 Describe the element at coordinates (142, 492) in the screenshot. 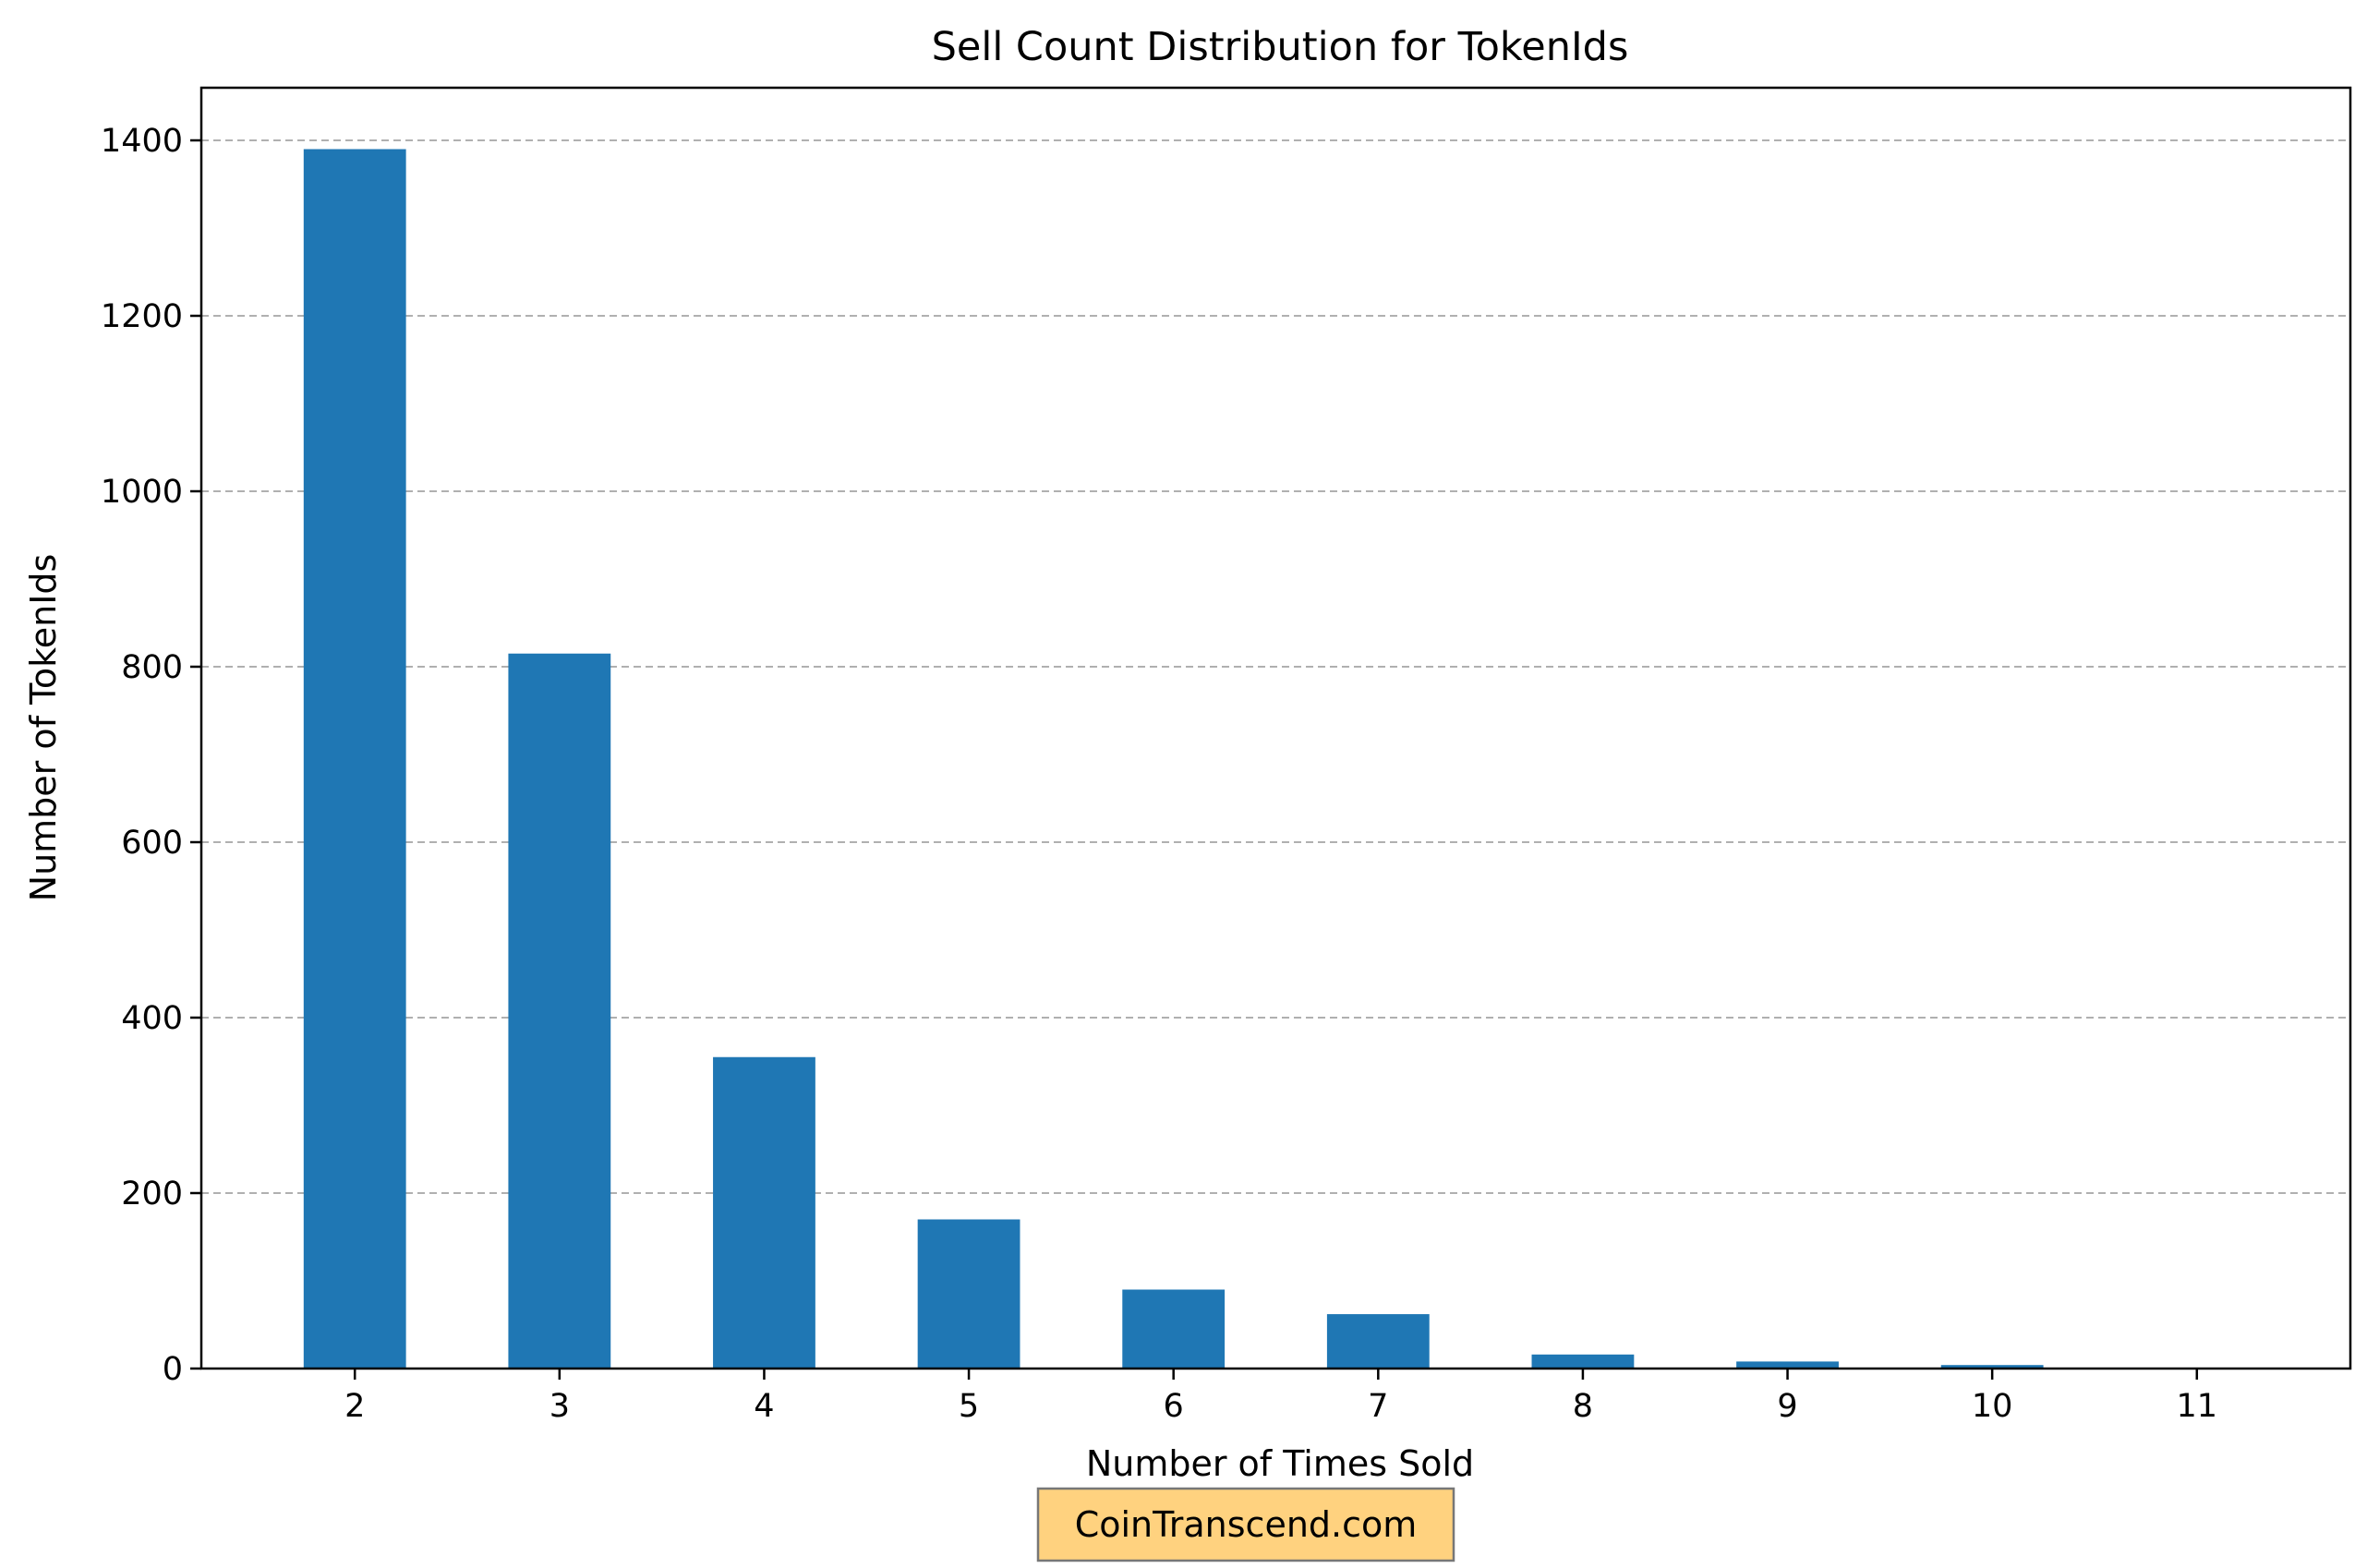

I see `y-tick-label-1000: 1000` at that location.